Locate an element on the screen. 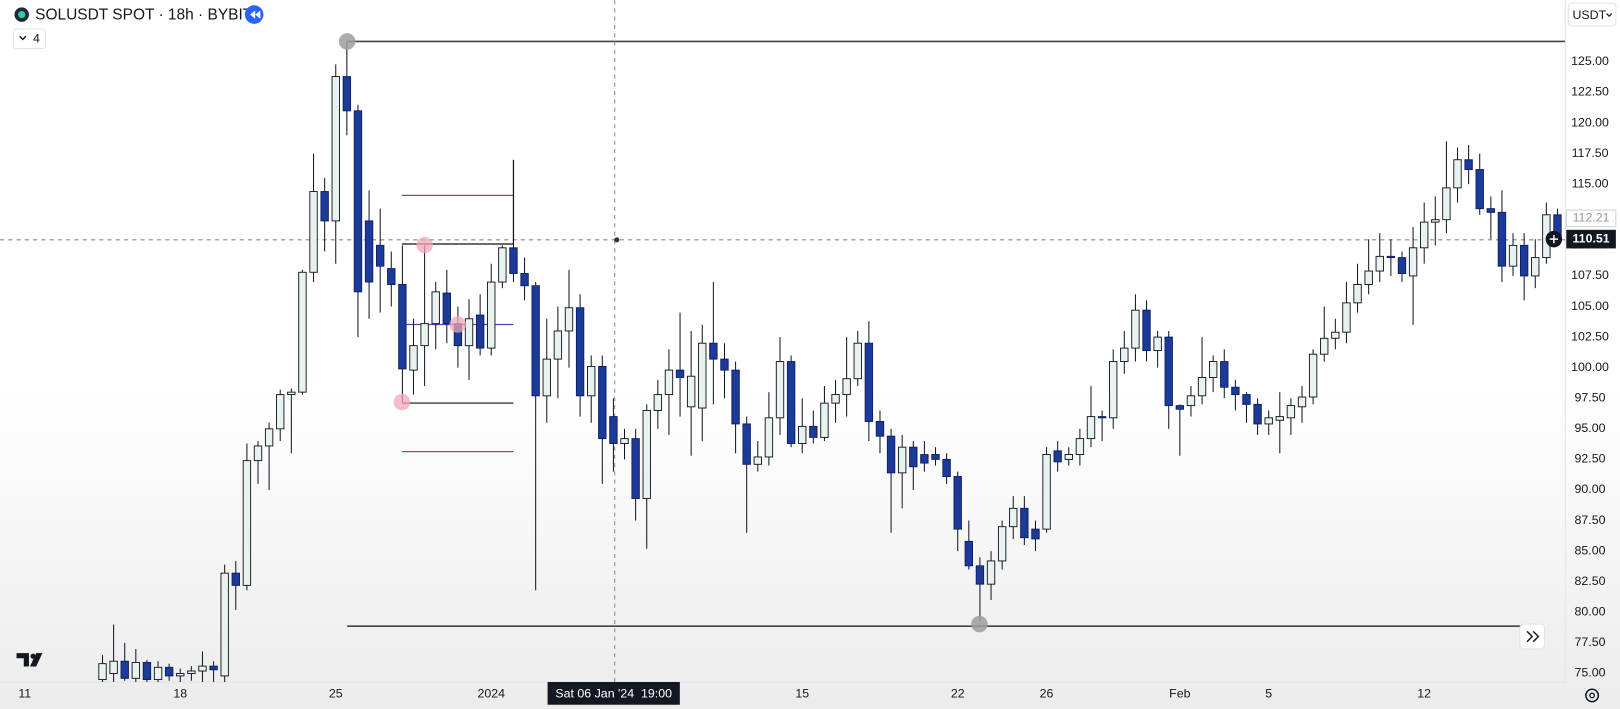 The width and height of the screenshot is (1620, 709). x-tick-label: Feb is located at coordinates (1179, 694).